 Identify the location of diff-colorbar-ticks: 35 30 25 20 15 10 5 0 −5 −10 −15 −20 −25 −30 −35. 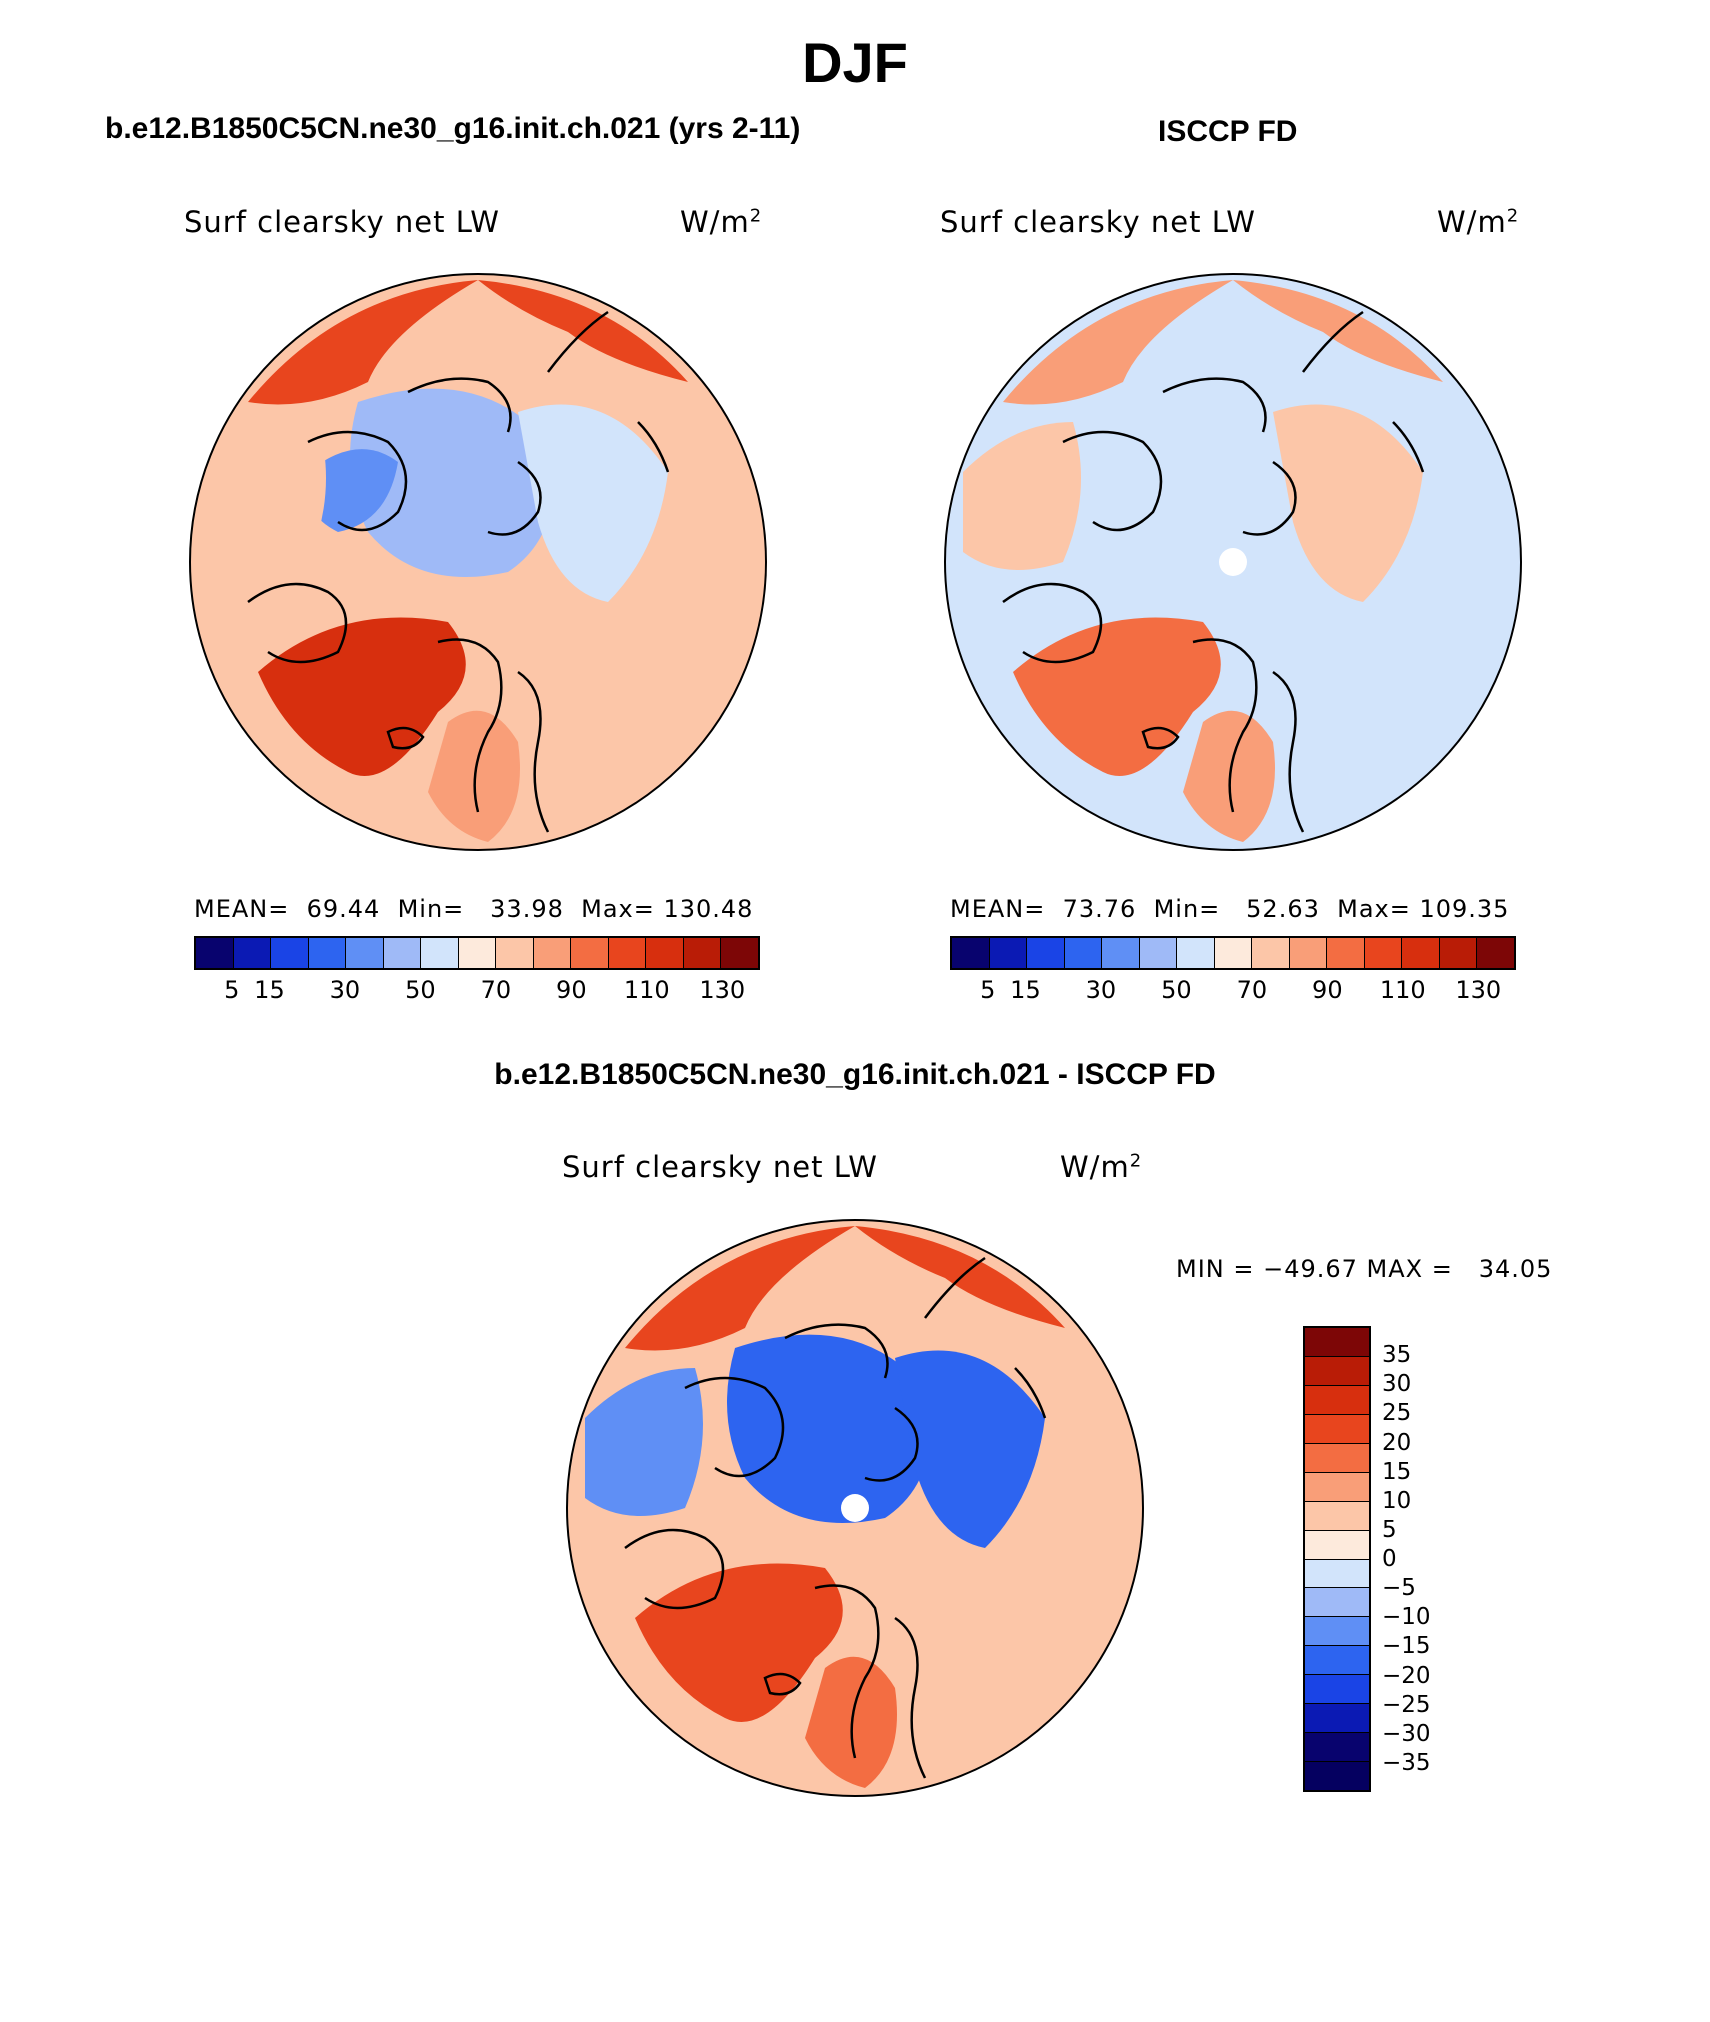
(1422, 1559).